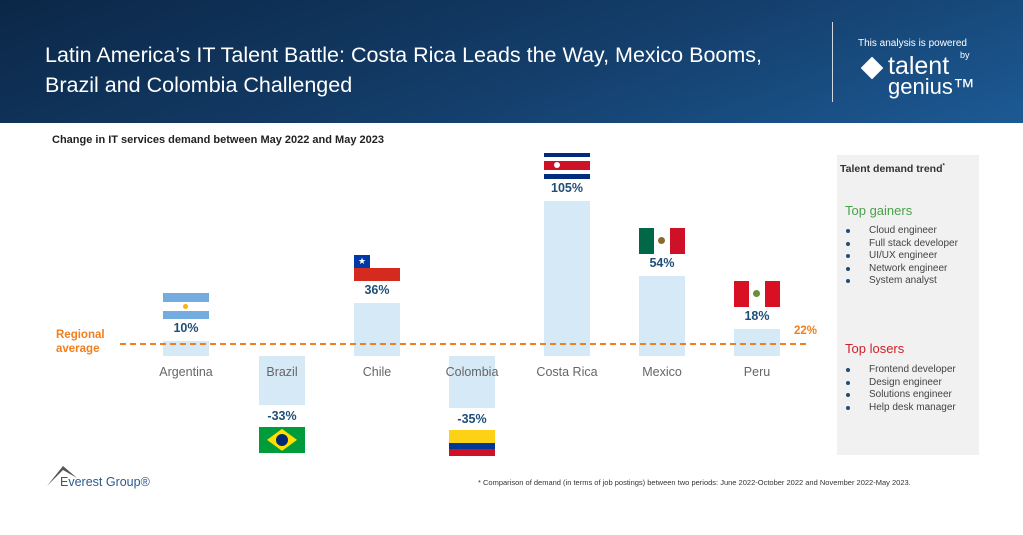 This screenshot has width=1023, height=535. I want to click on top-gainers-title: Top gainers, so click(879, 210).